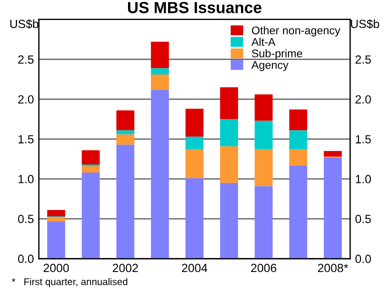 This screenshot has height=299, width=389. What do you see at coordinates (125, 268) in the screenshot?
I see `x-tick-label: 2002` at bounding box center [125, 268].